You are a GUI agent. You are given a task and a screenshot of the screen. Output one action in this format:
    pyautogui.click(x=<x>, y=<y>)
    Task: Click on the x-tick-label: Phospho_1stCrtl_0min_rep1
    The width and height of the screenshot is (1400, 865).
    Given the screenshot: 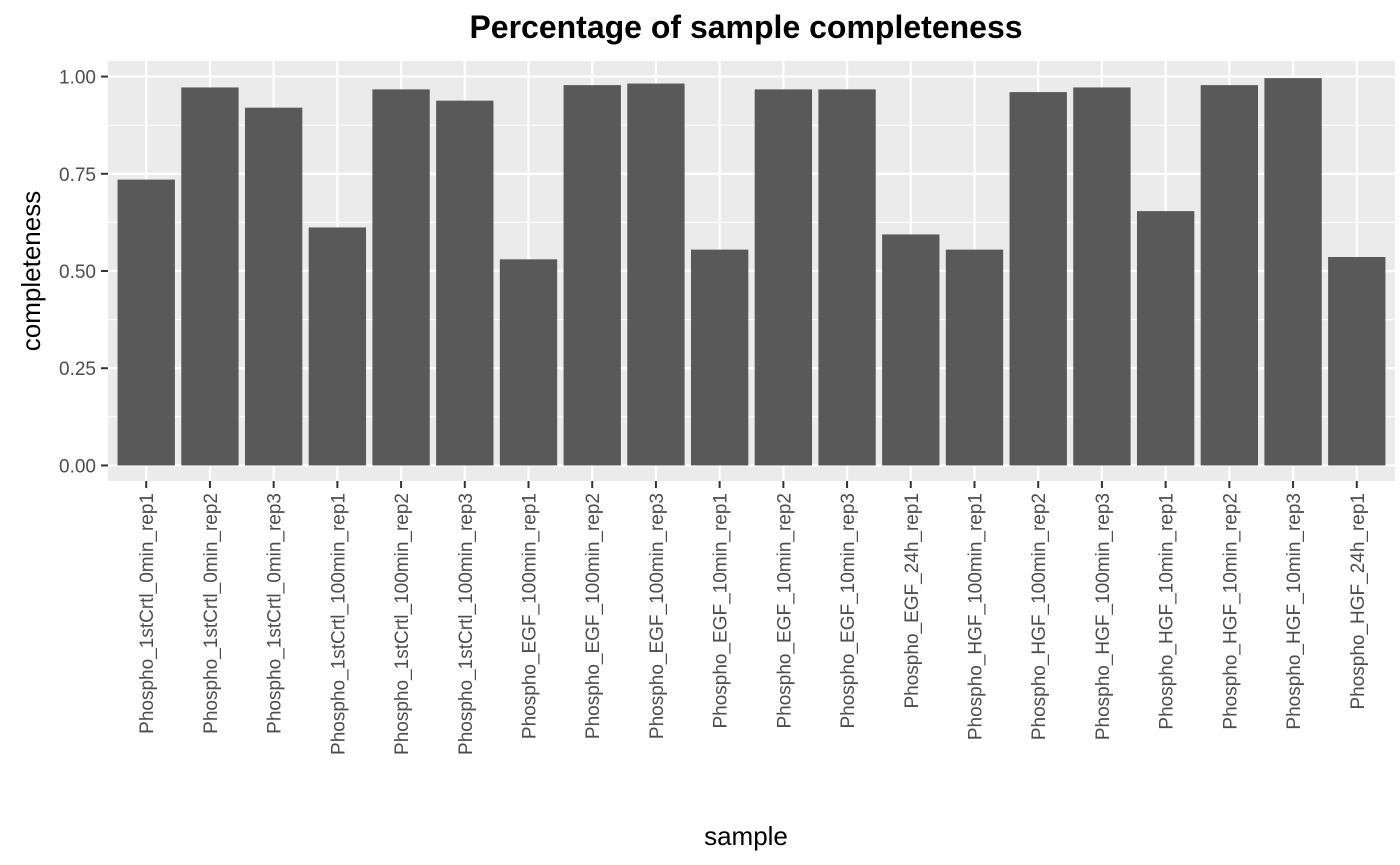 What is the action you would take?
    pyautogui.click(x=147, y=613)
    